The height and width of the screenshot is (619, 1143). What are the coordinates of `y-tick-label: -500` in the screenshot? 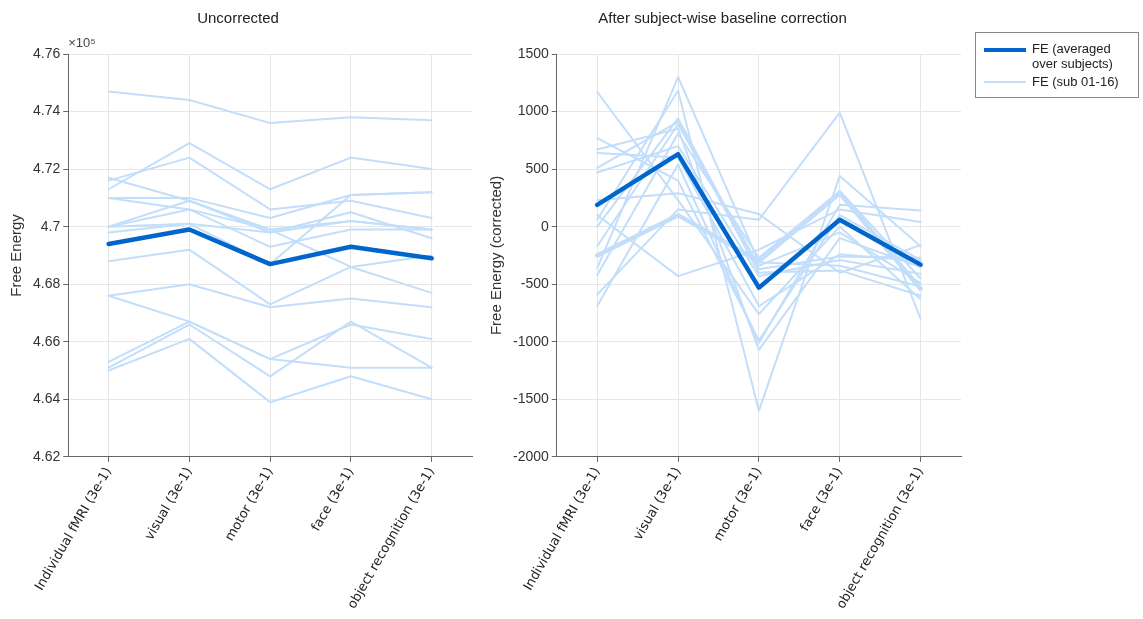 It's located at (535, 283).